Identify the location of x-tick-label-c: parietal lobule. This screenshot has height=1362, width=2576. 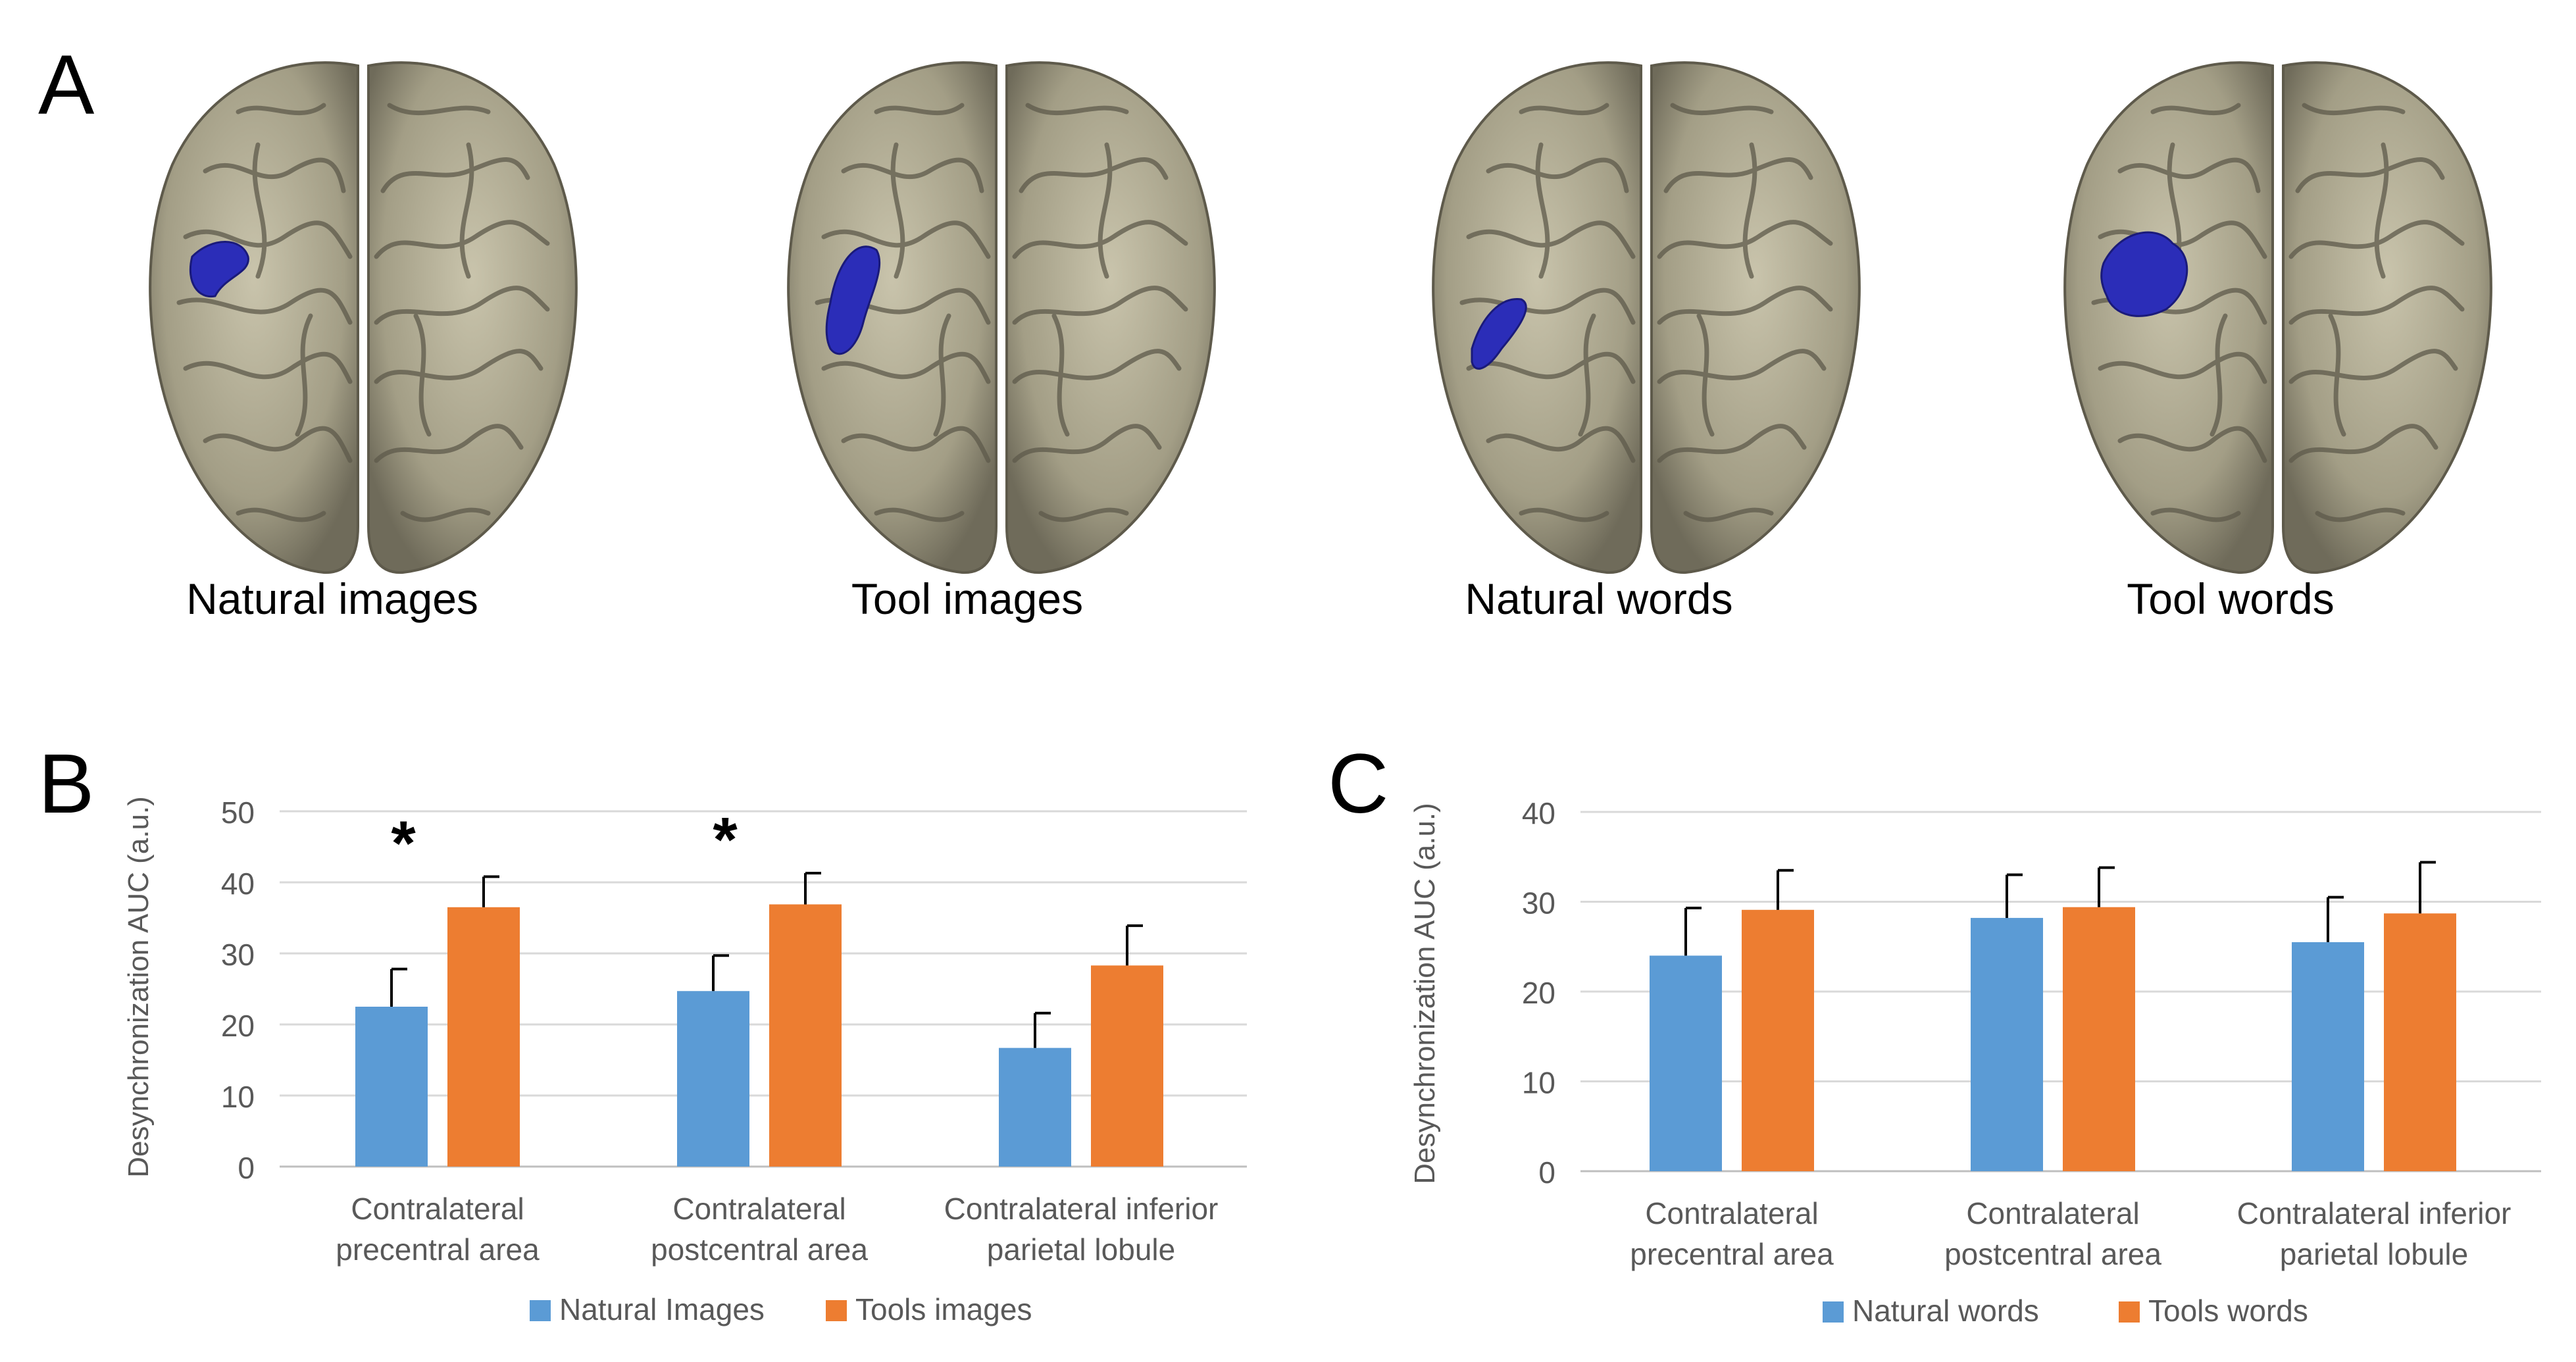
(2374, 1254).